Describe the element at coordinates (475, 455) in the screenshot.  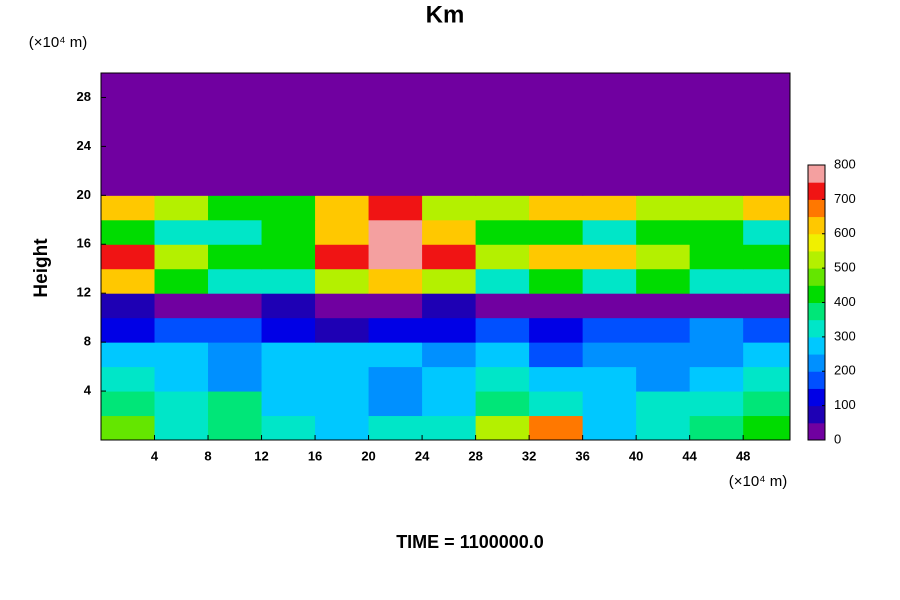
I see `x-tick-label: 28` at that location.